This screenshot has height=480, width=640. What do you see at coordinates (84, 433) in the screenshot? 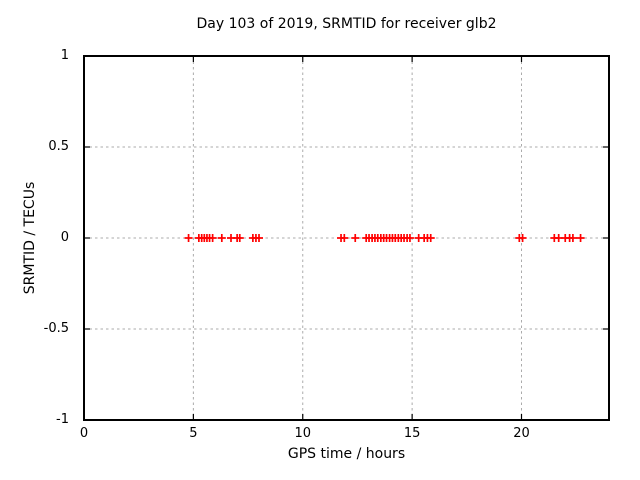
I see `x-tick-label: 0` at bounding box center [84, 433].